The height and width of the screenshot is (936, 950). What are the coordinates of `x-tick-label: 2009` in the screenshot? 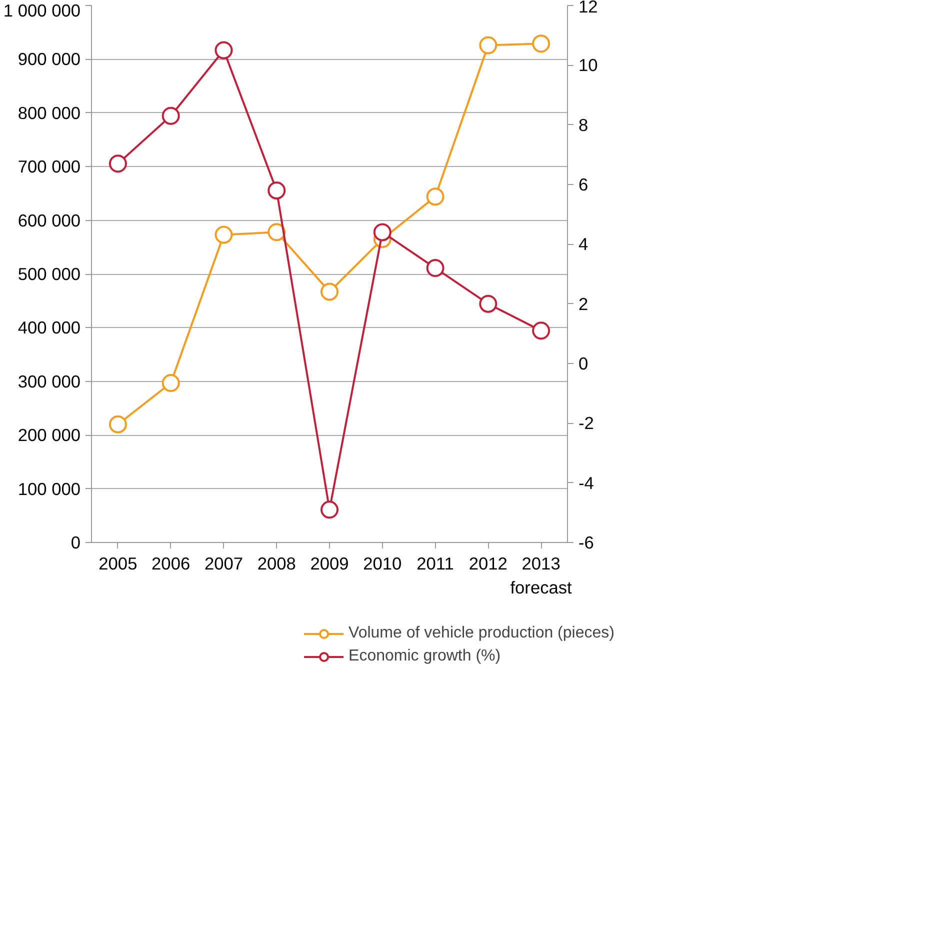 It's located at (329, 564).